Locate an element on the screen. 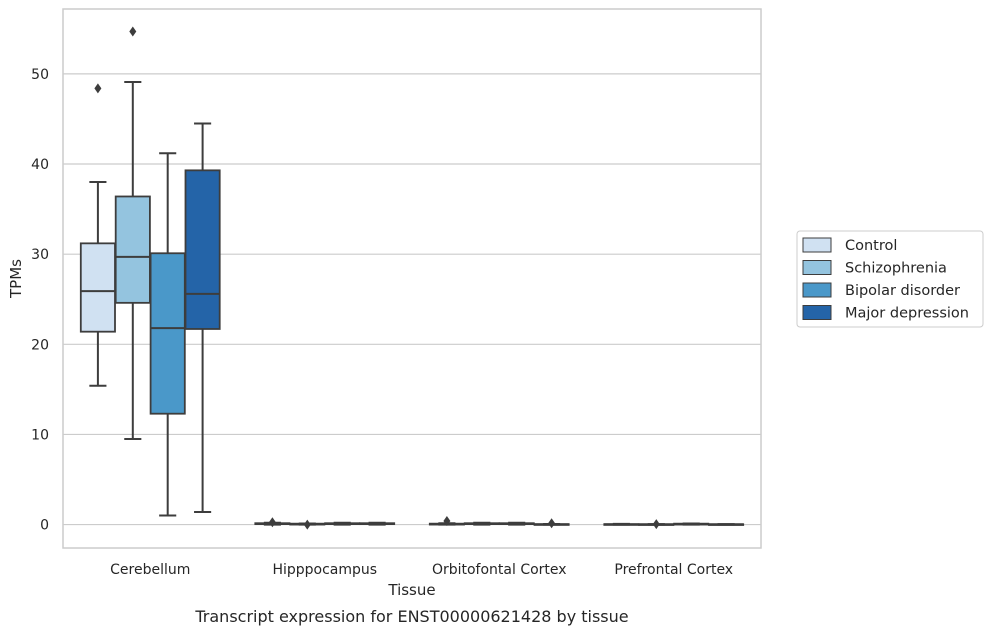  y-tick-labels: 0 10 20 30 40 50 is located at coordinates (40, 300).